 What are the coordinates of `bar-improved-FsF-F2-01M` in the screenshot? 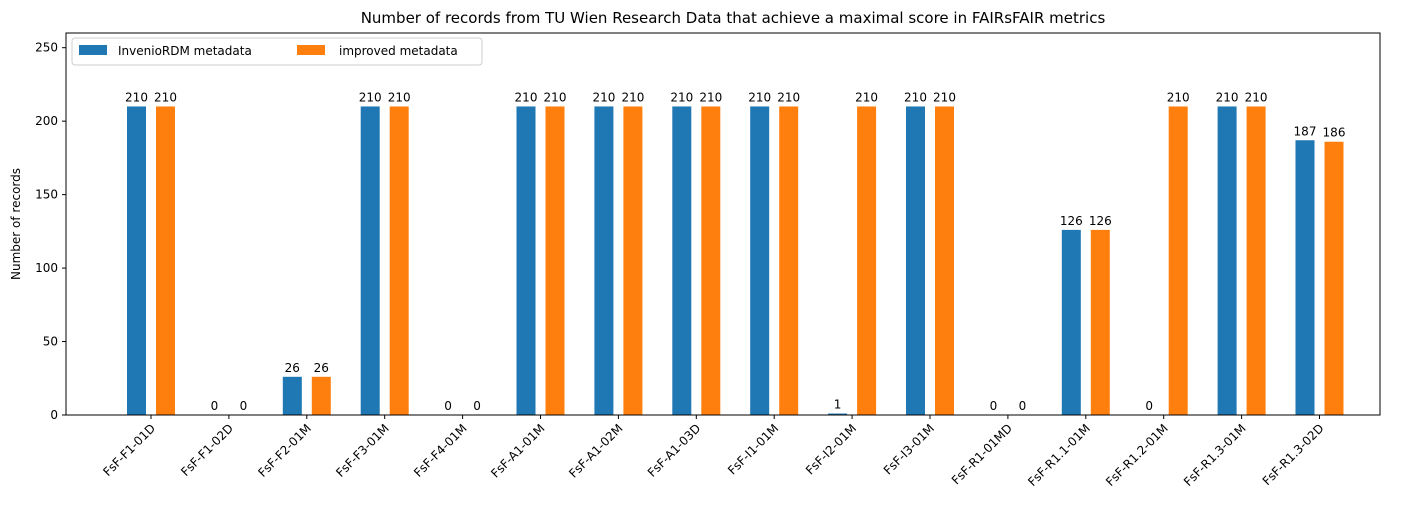 It's located at (321, 395).